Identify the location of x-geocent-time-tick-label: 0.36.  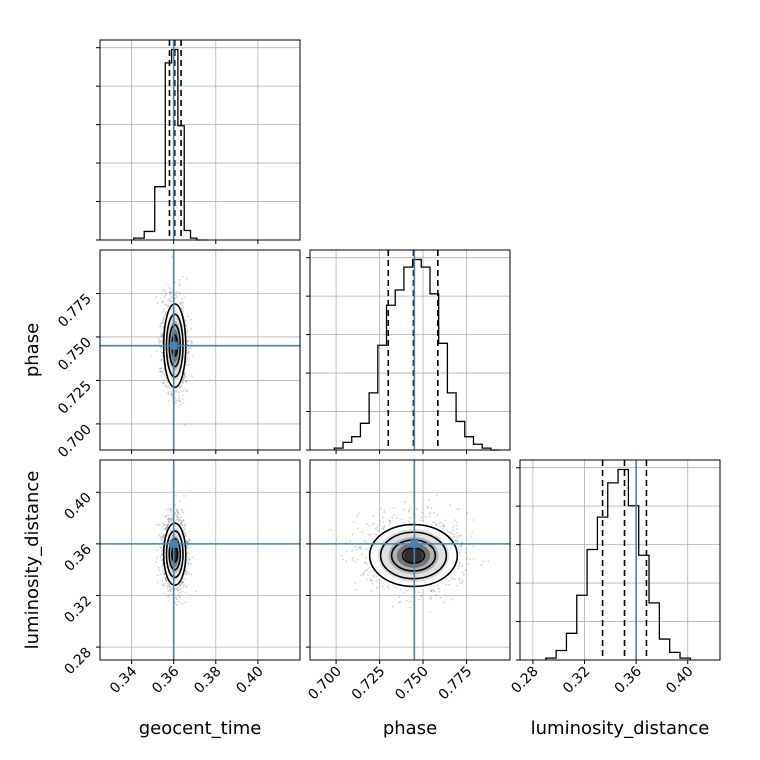
(165, 679).